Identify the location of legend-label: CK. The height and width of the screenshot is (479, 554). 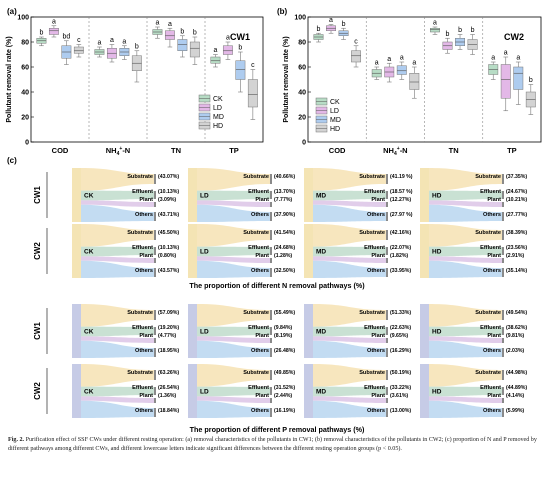
(335, 102).